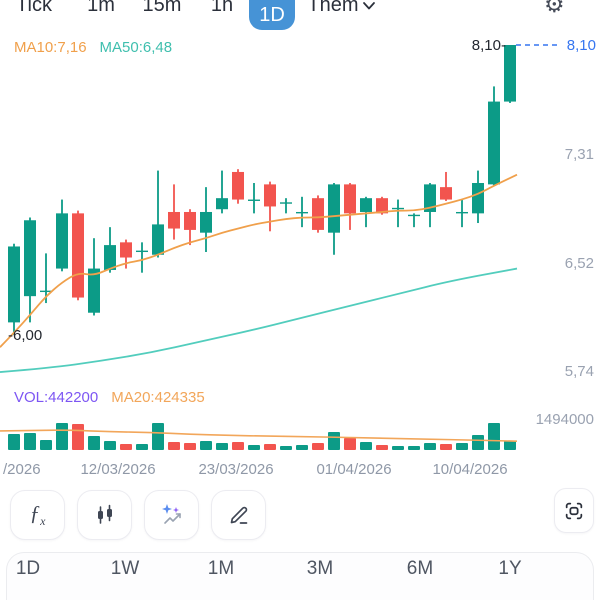 The height and width of the screenshot is (600, 600). What do you see at coordinates (93, 47) in the screenshot?
I see `ma-legend: MA10:7,16 MA50:6,48` at bounding box center [93, 47].